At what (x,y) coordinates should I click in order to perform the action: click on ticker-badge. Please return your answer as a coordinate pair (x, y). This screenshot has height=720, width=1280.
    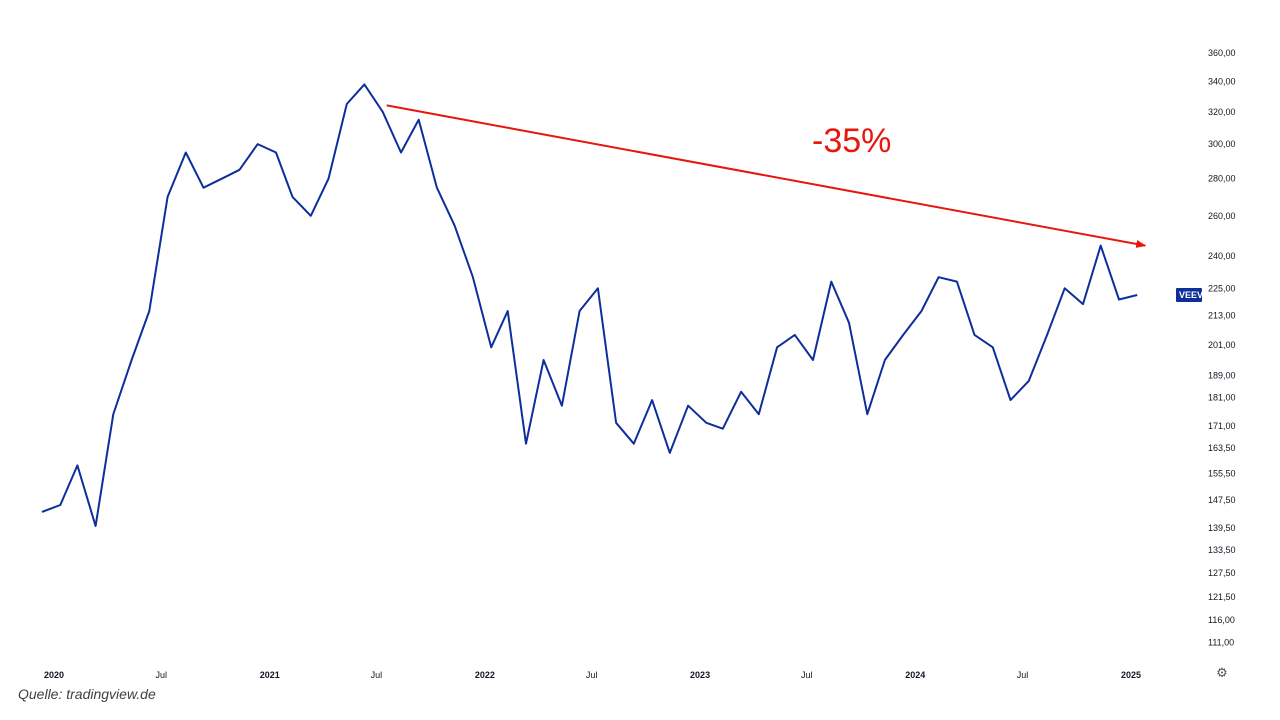
    Looking at the image, I should click on (1189, 294).